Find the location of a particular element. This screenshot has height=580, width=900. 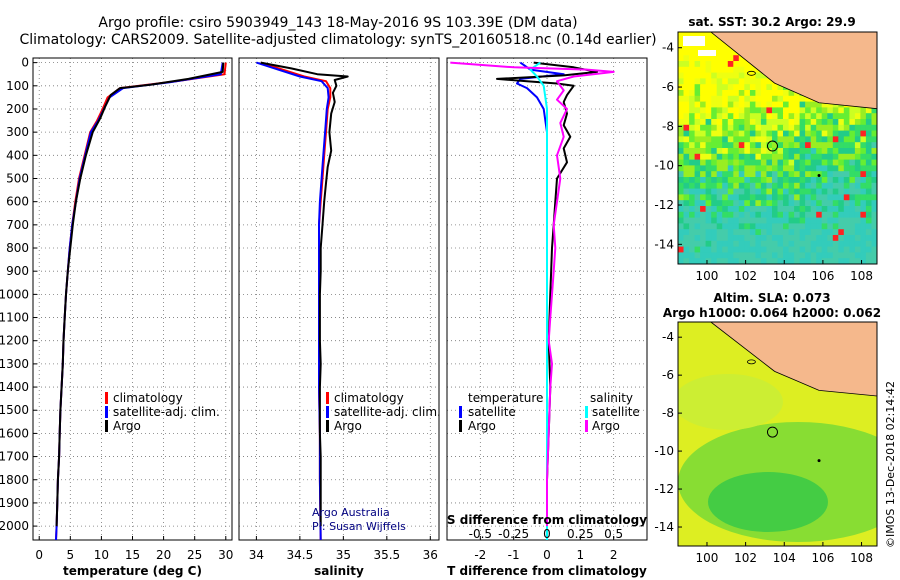

cloud-patch is located at coordinates (694, 41).